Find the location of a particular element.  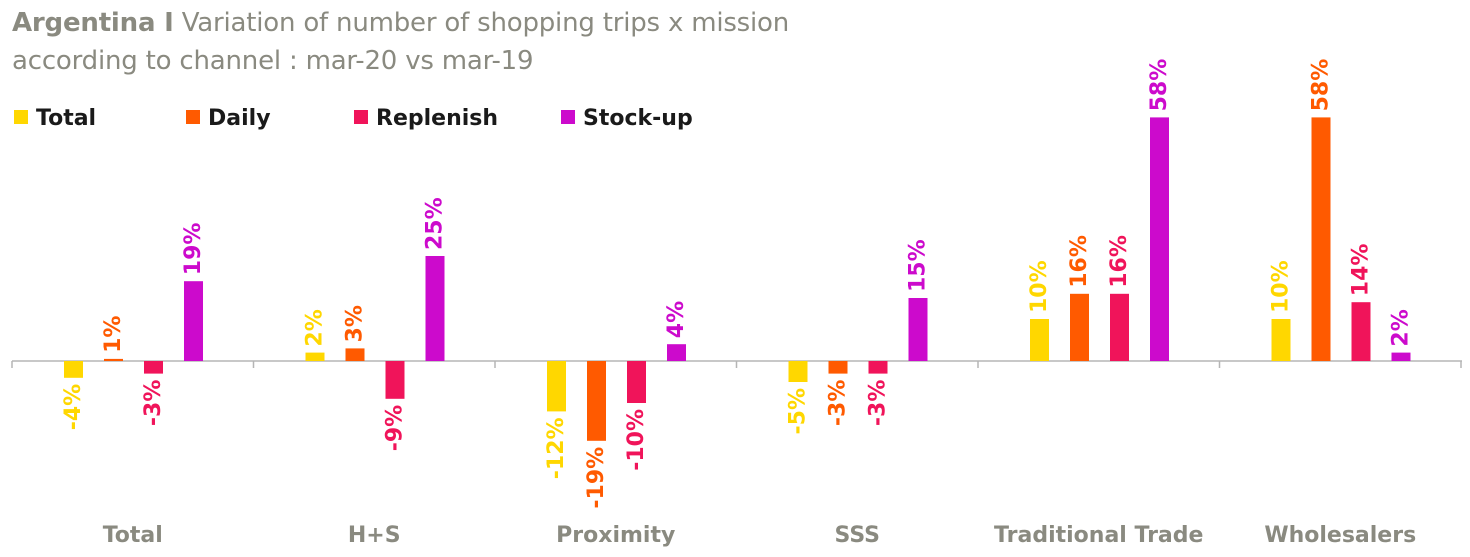

data-label: -10% is located at coordinates (636, 440).